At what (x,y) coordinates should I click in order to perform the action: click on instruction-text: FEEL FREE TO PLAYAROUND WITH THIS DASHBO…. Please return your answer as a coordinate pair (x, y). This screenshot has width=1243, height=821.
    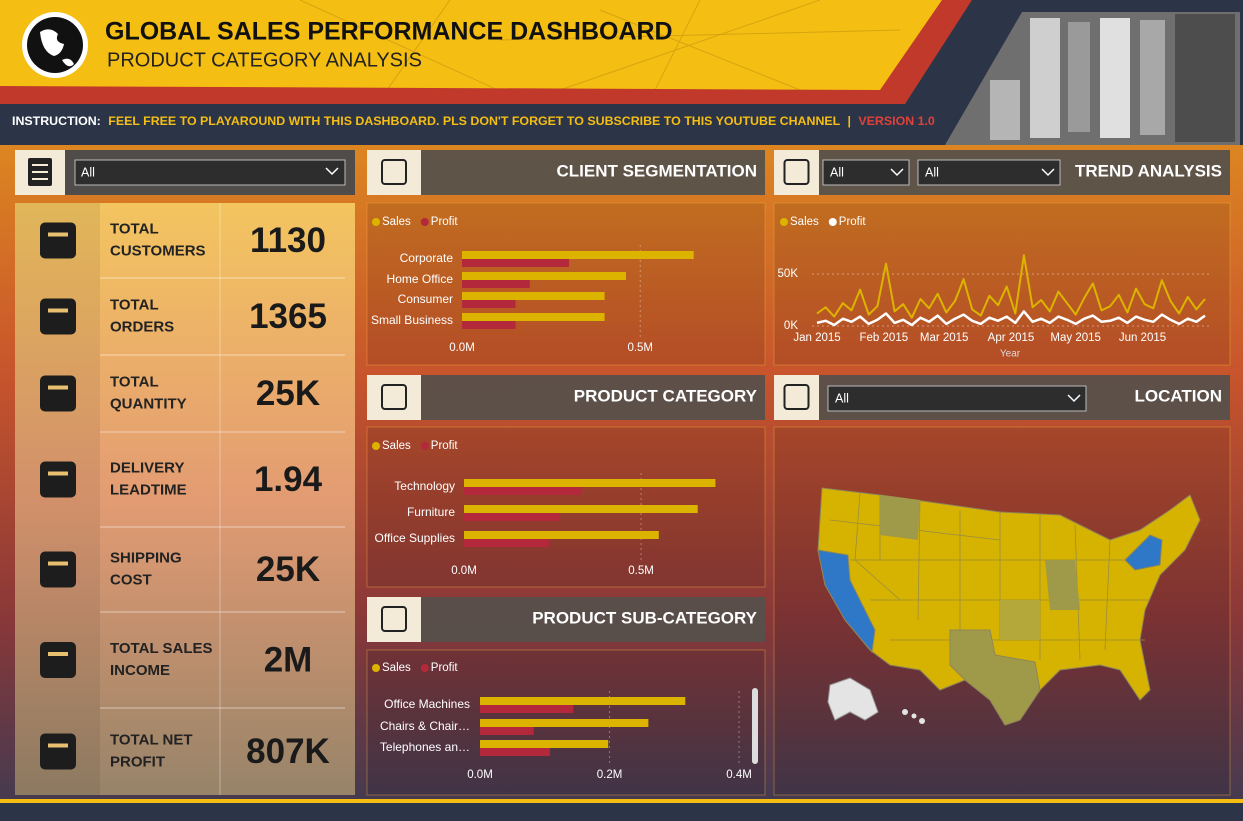
    Looking at the image, I should click on (474, 121).